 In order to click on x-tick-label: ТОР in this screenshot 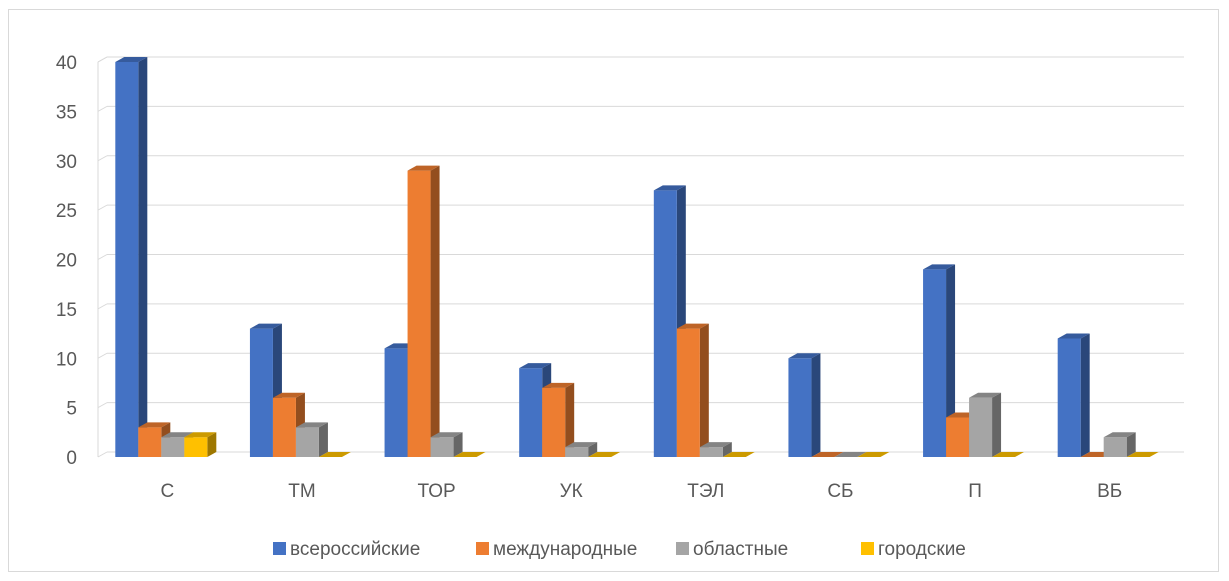, I will do `click(436, 491)`.